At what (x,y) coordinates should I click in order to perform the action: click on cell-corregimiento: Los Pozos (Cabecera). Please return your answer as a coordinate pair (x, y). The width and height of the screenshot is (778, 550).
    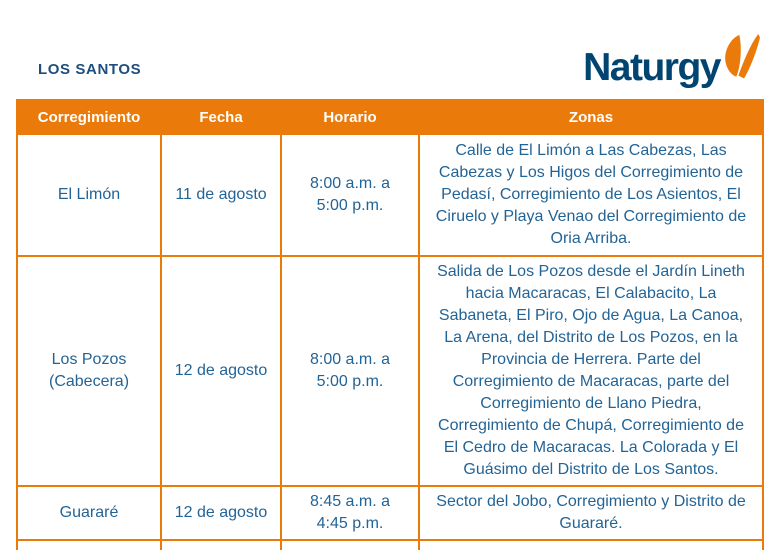
    Looking at the image, I should click on (89, 371).